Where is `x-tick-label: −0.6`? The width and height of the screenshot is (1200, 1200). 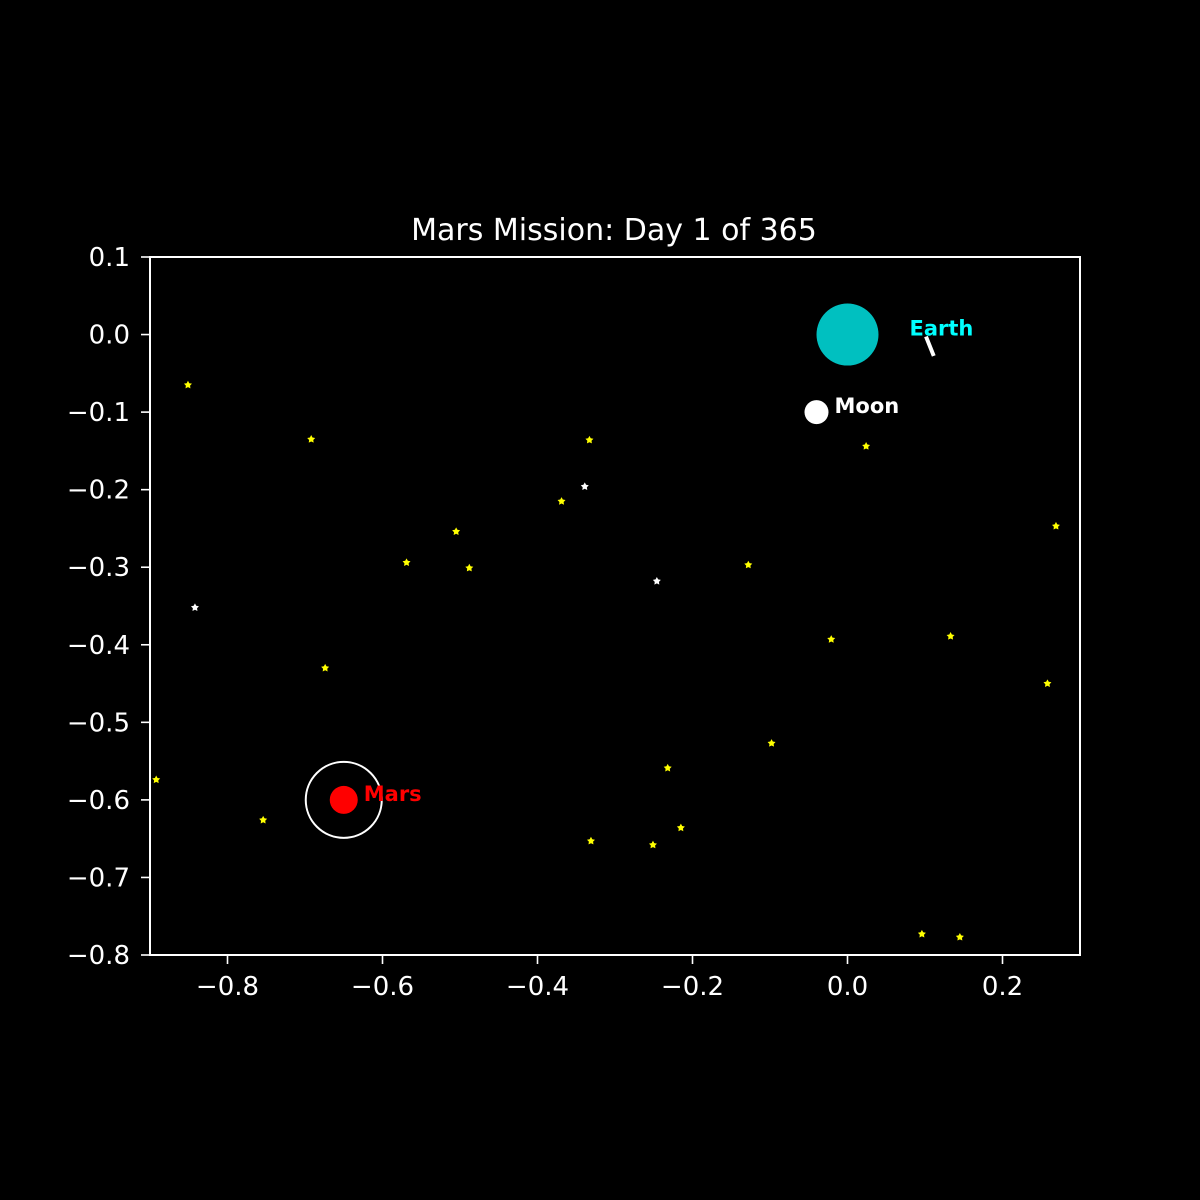 x-tick-label: −0.6 is located at coordinates (382, 987).